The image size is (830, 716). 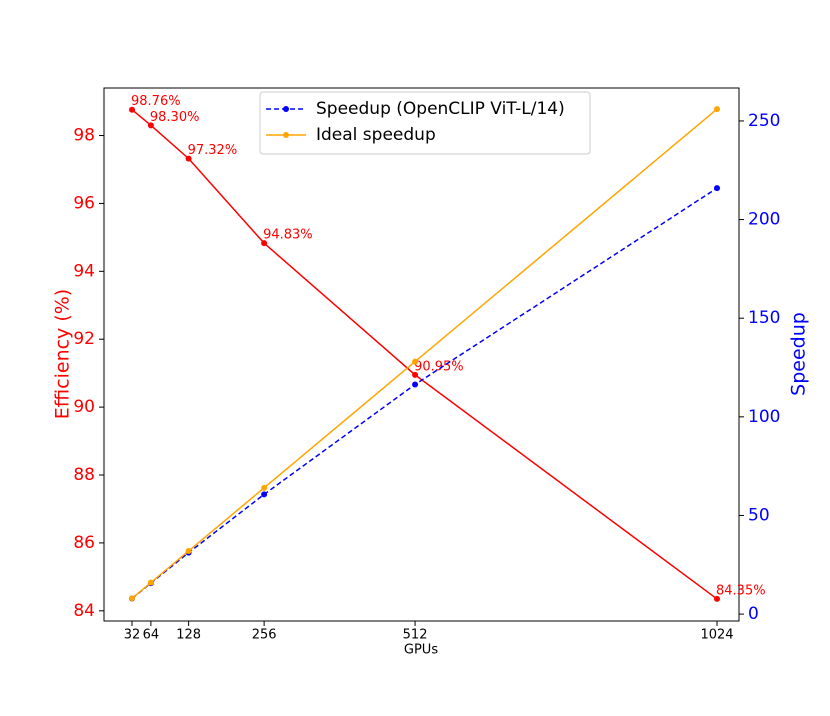 What do you see at coordinates (439, 366) in the screenshot?
I see `value-label: 90.95%` at bounding box center [439, 366].